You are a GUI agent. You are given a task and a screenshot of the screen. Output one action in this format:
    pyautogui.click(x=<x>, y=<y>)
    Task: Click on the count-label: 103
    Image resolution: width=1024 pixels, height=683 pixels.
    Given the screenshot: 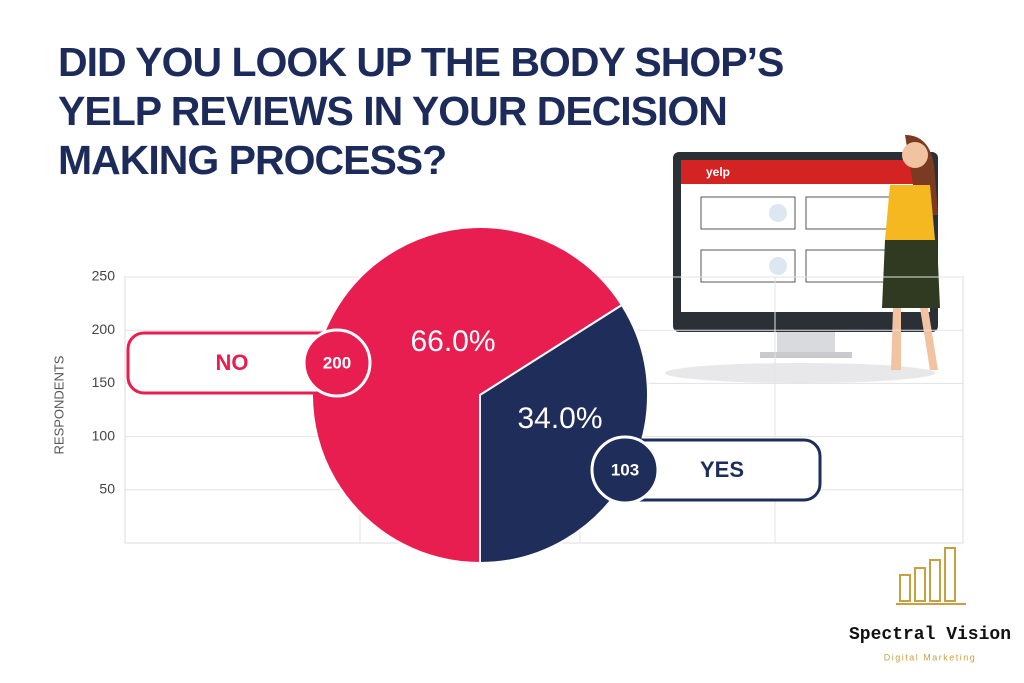 What is the action you would take?
    pyautogui.click(x=625, y=469)
    